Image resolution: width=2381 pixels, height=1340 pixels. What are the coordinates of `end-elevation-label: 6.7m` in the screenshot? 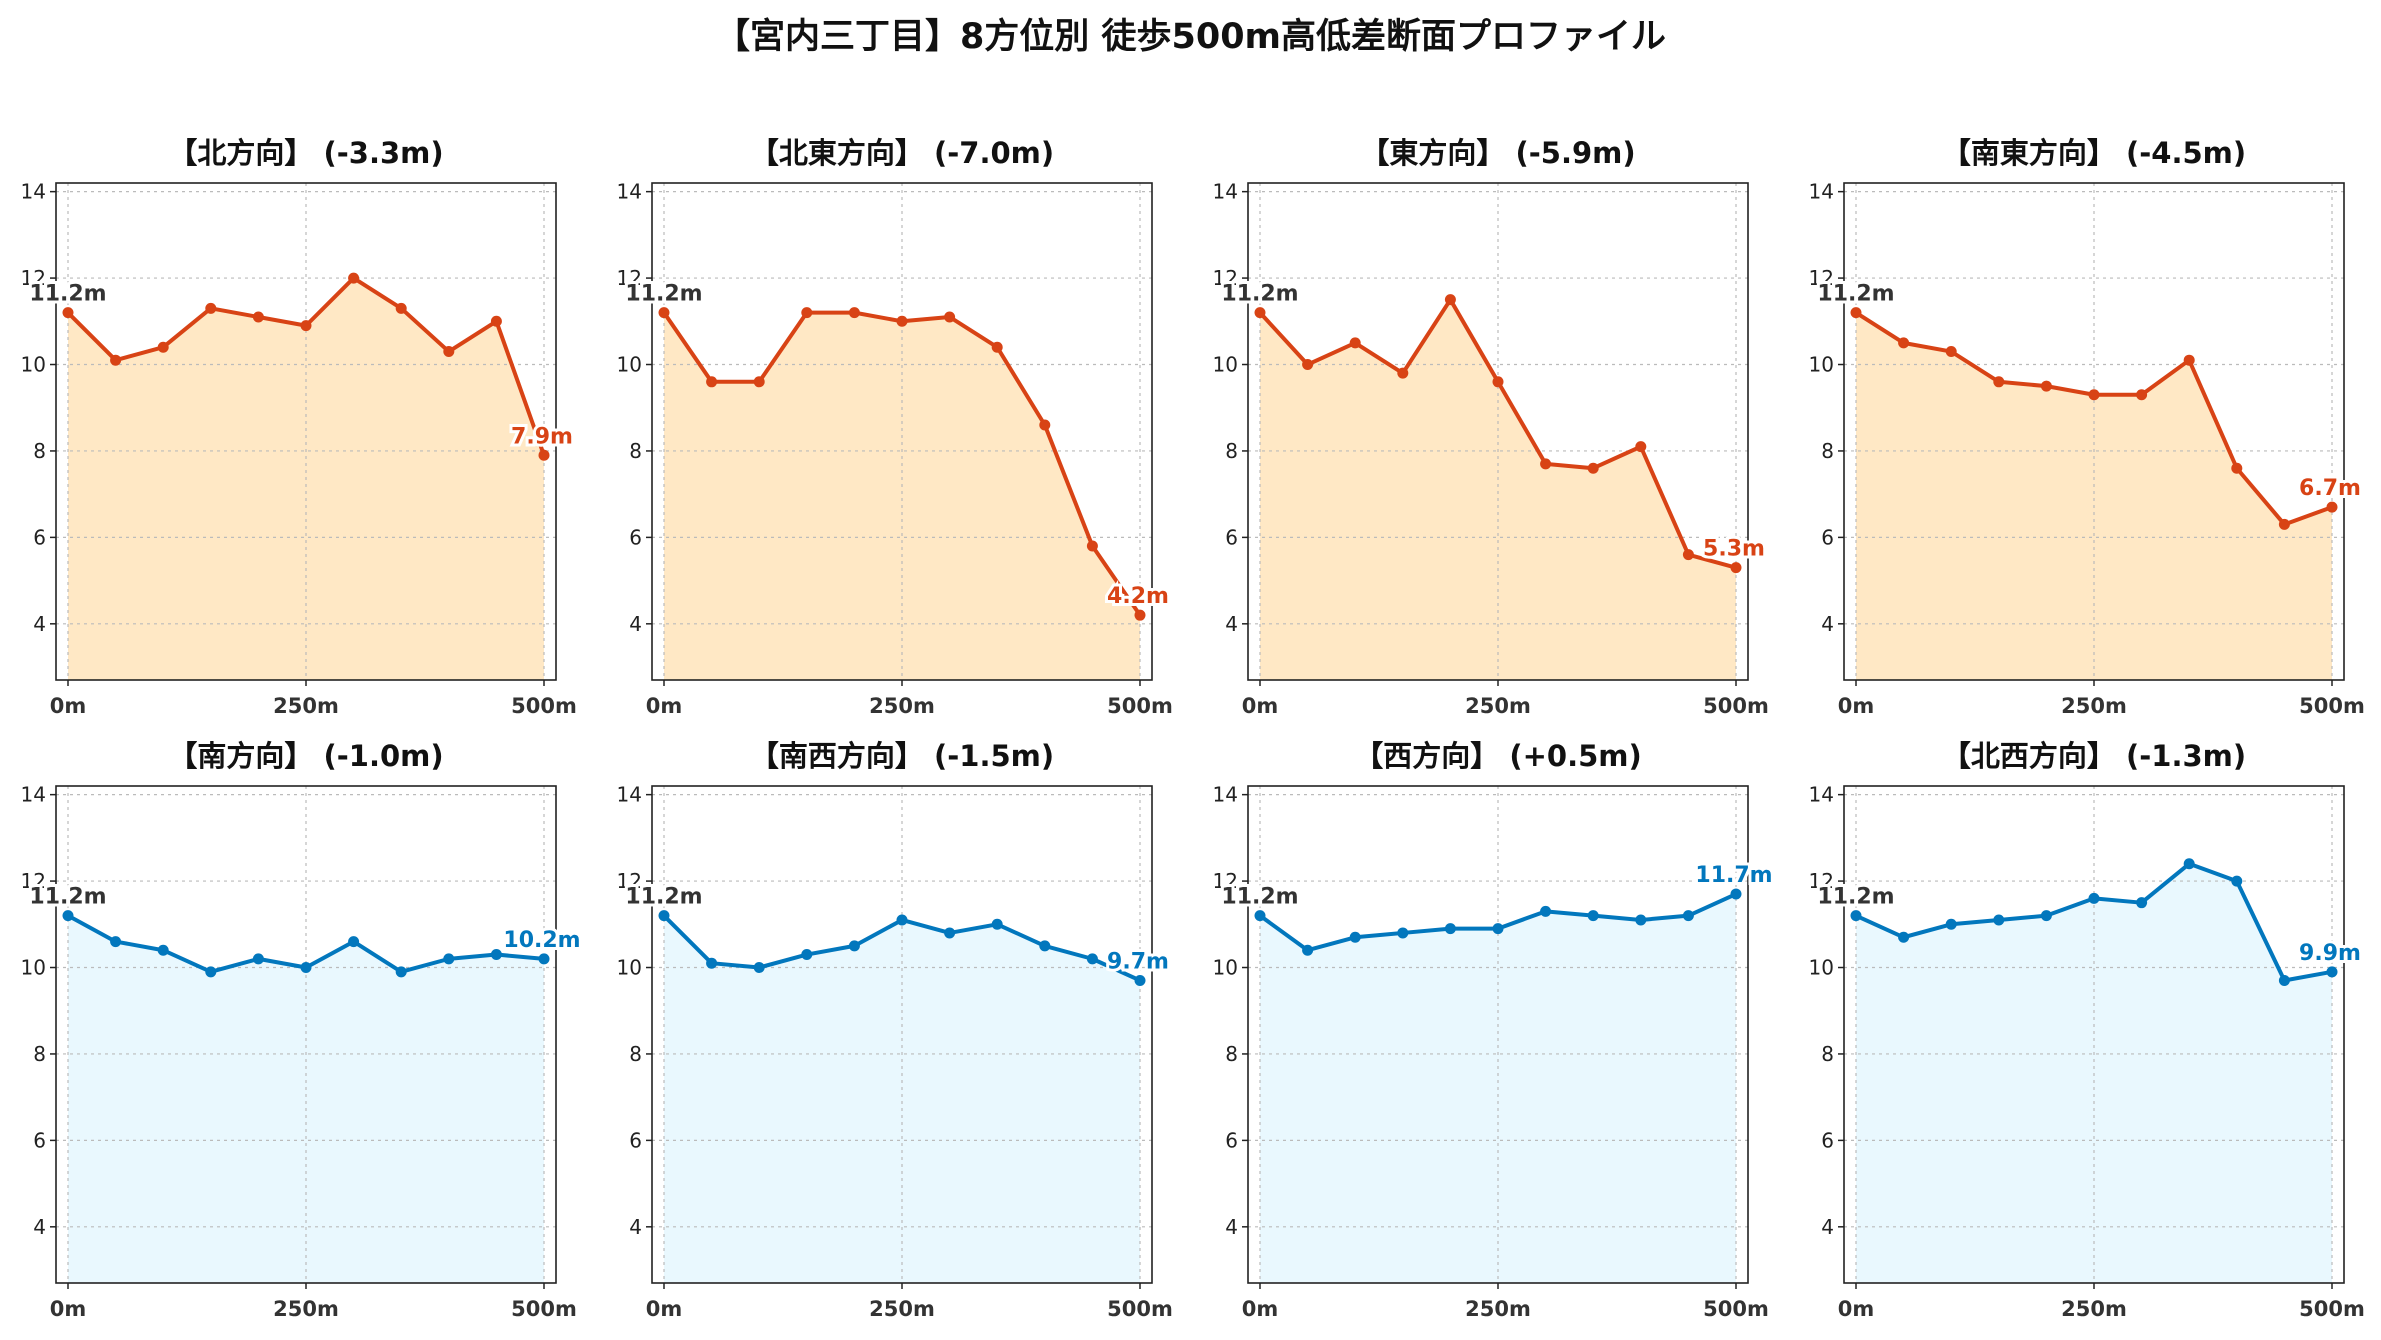 It's located at (2330, 488).